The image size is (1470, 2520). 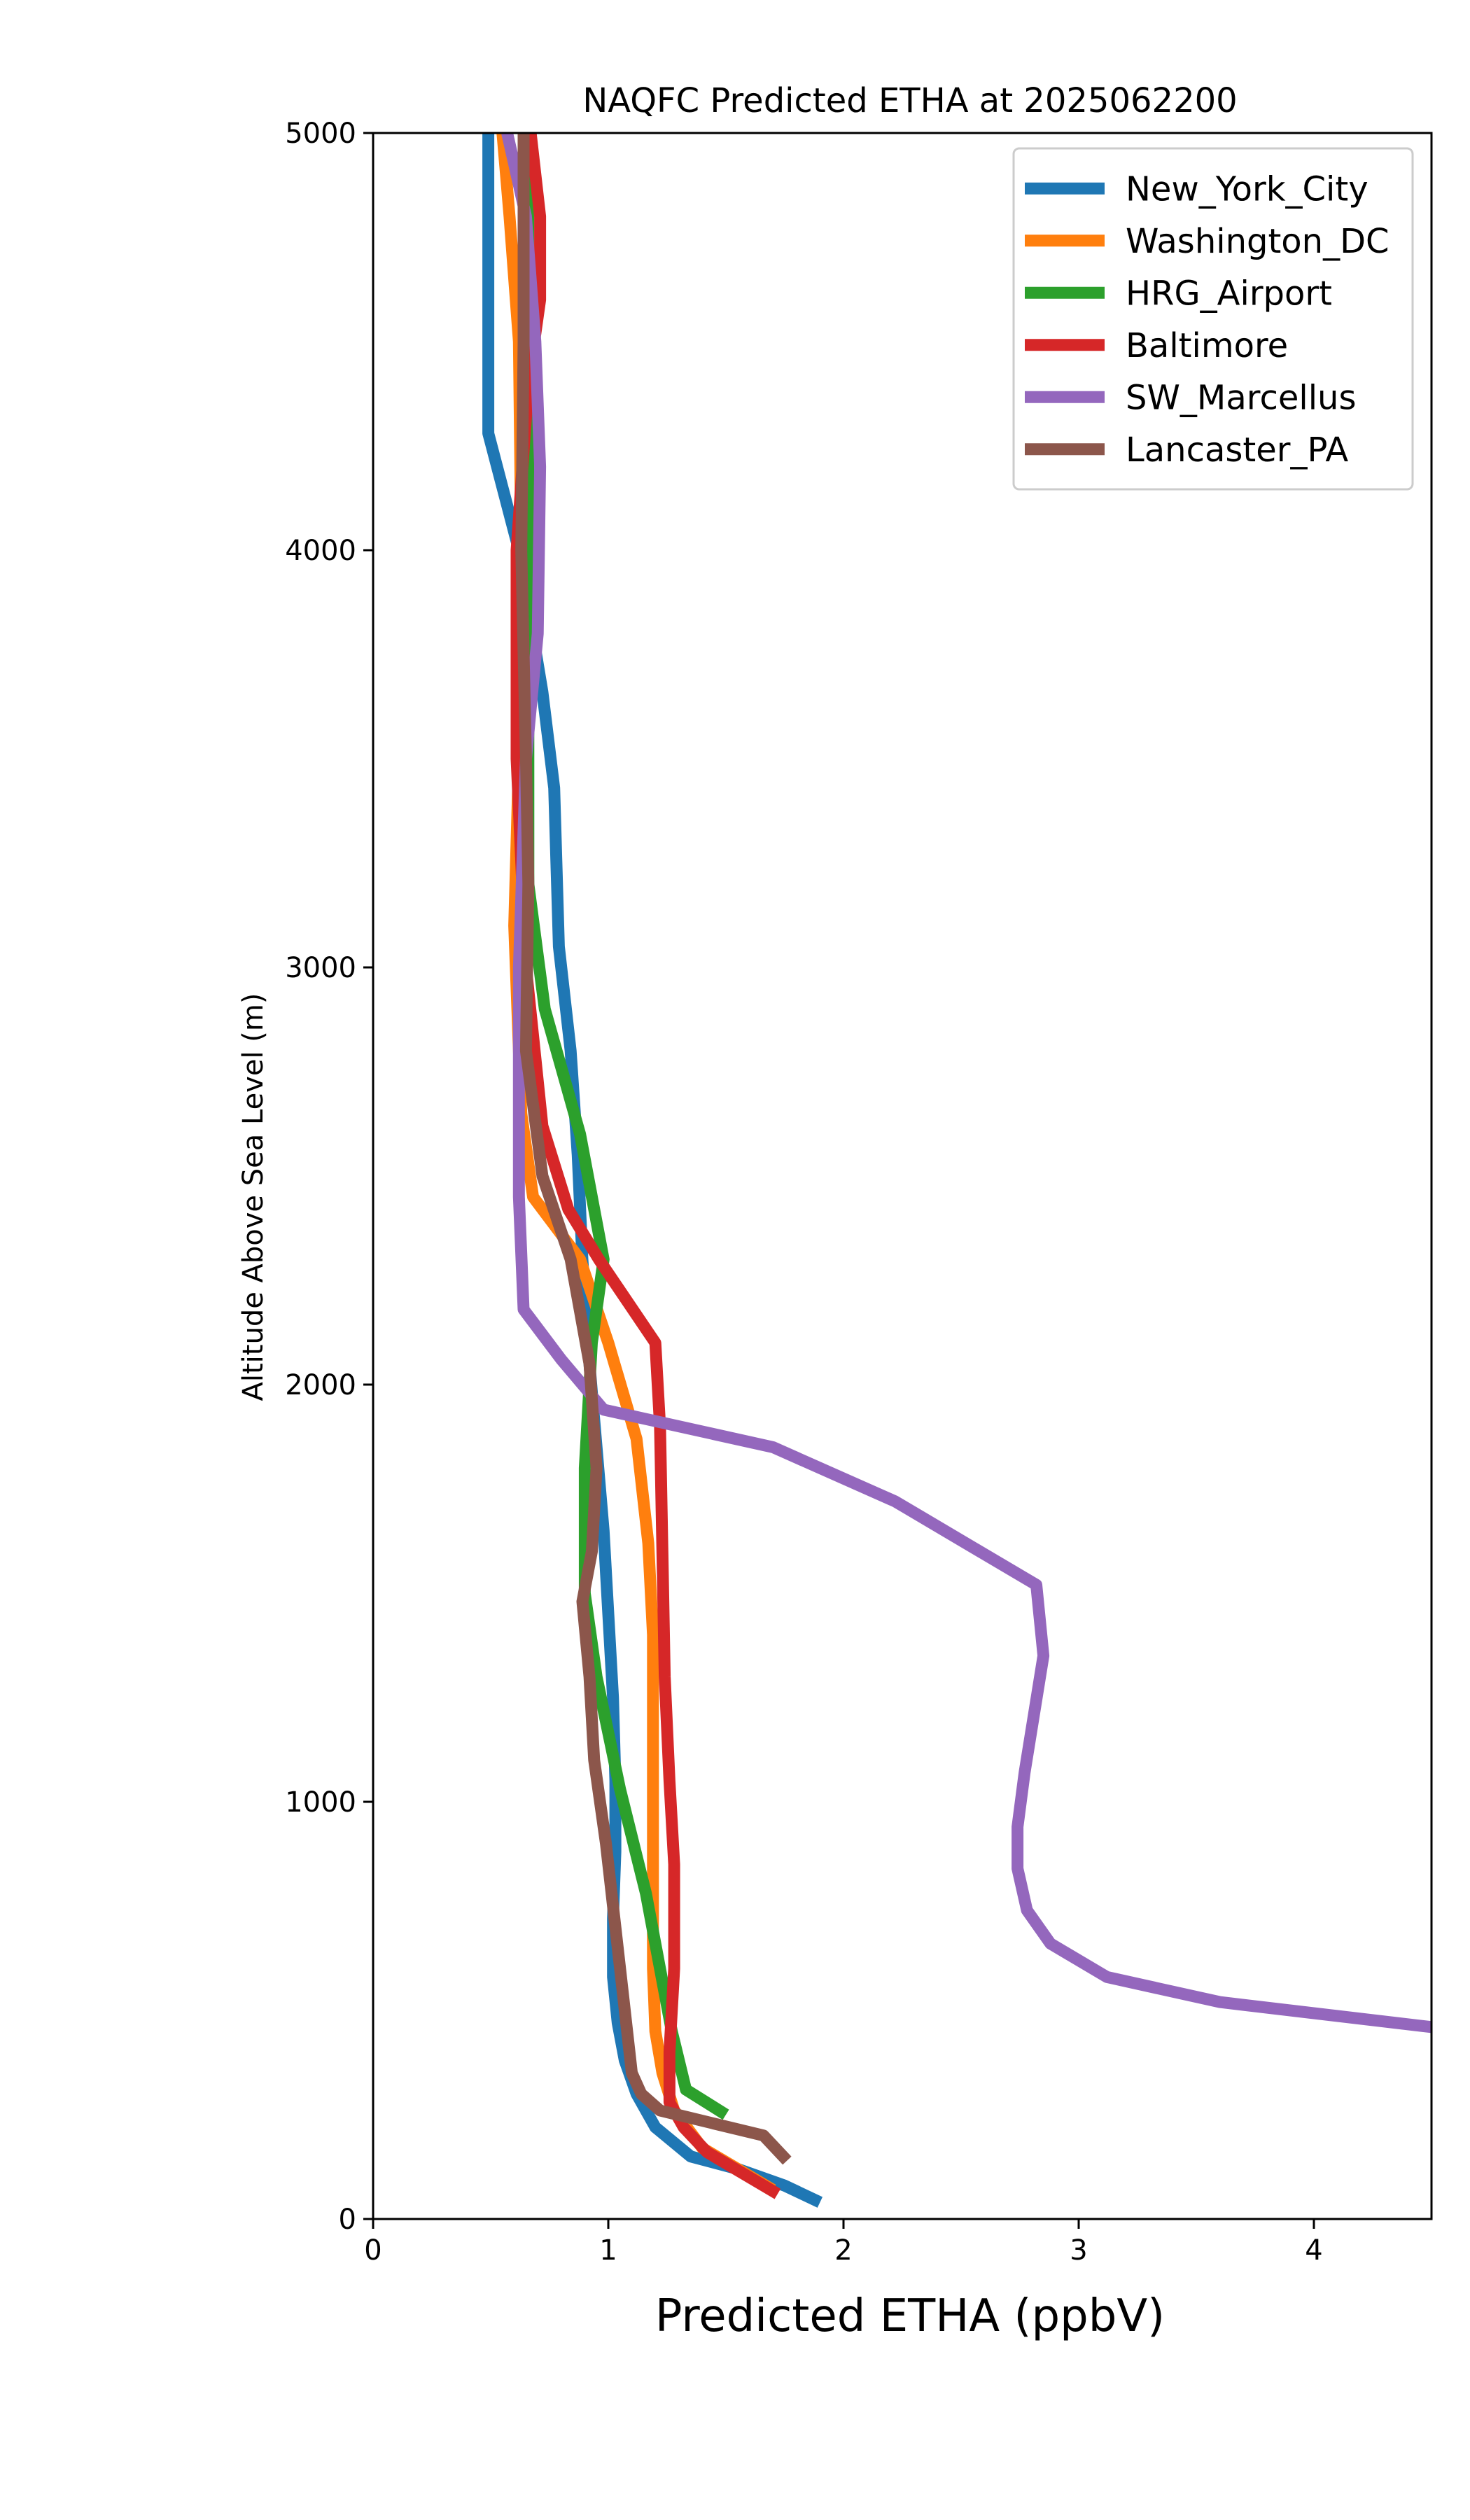 What do you see at coordinates (320, 1802) in the screenshot?
I see `y-tick-label: 1000` at bounding box center [320, 1802].